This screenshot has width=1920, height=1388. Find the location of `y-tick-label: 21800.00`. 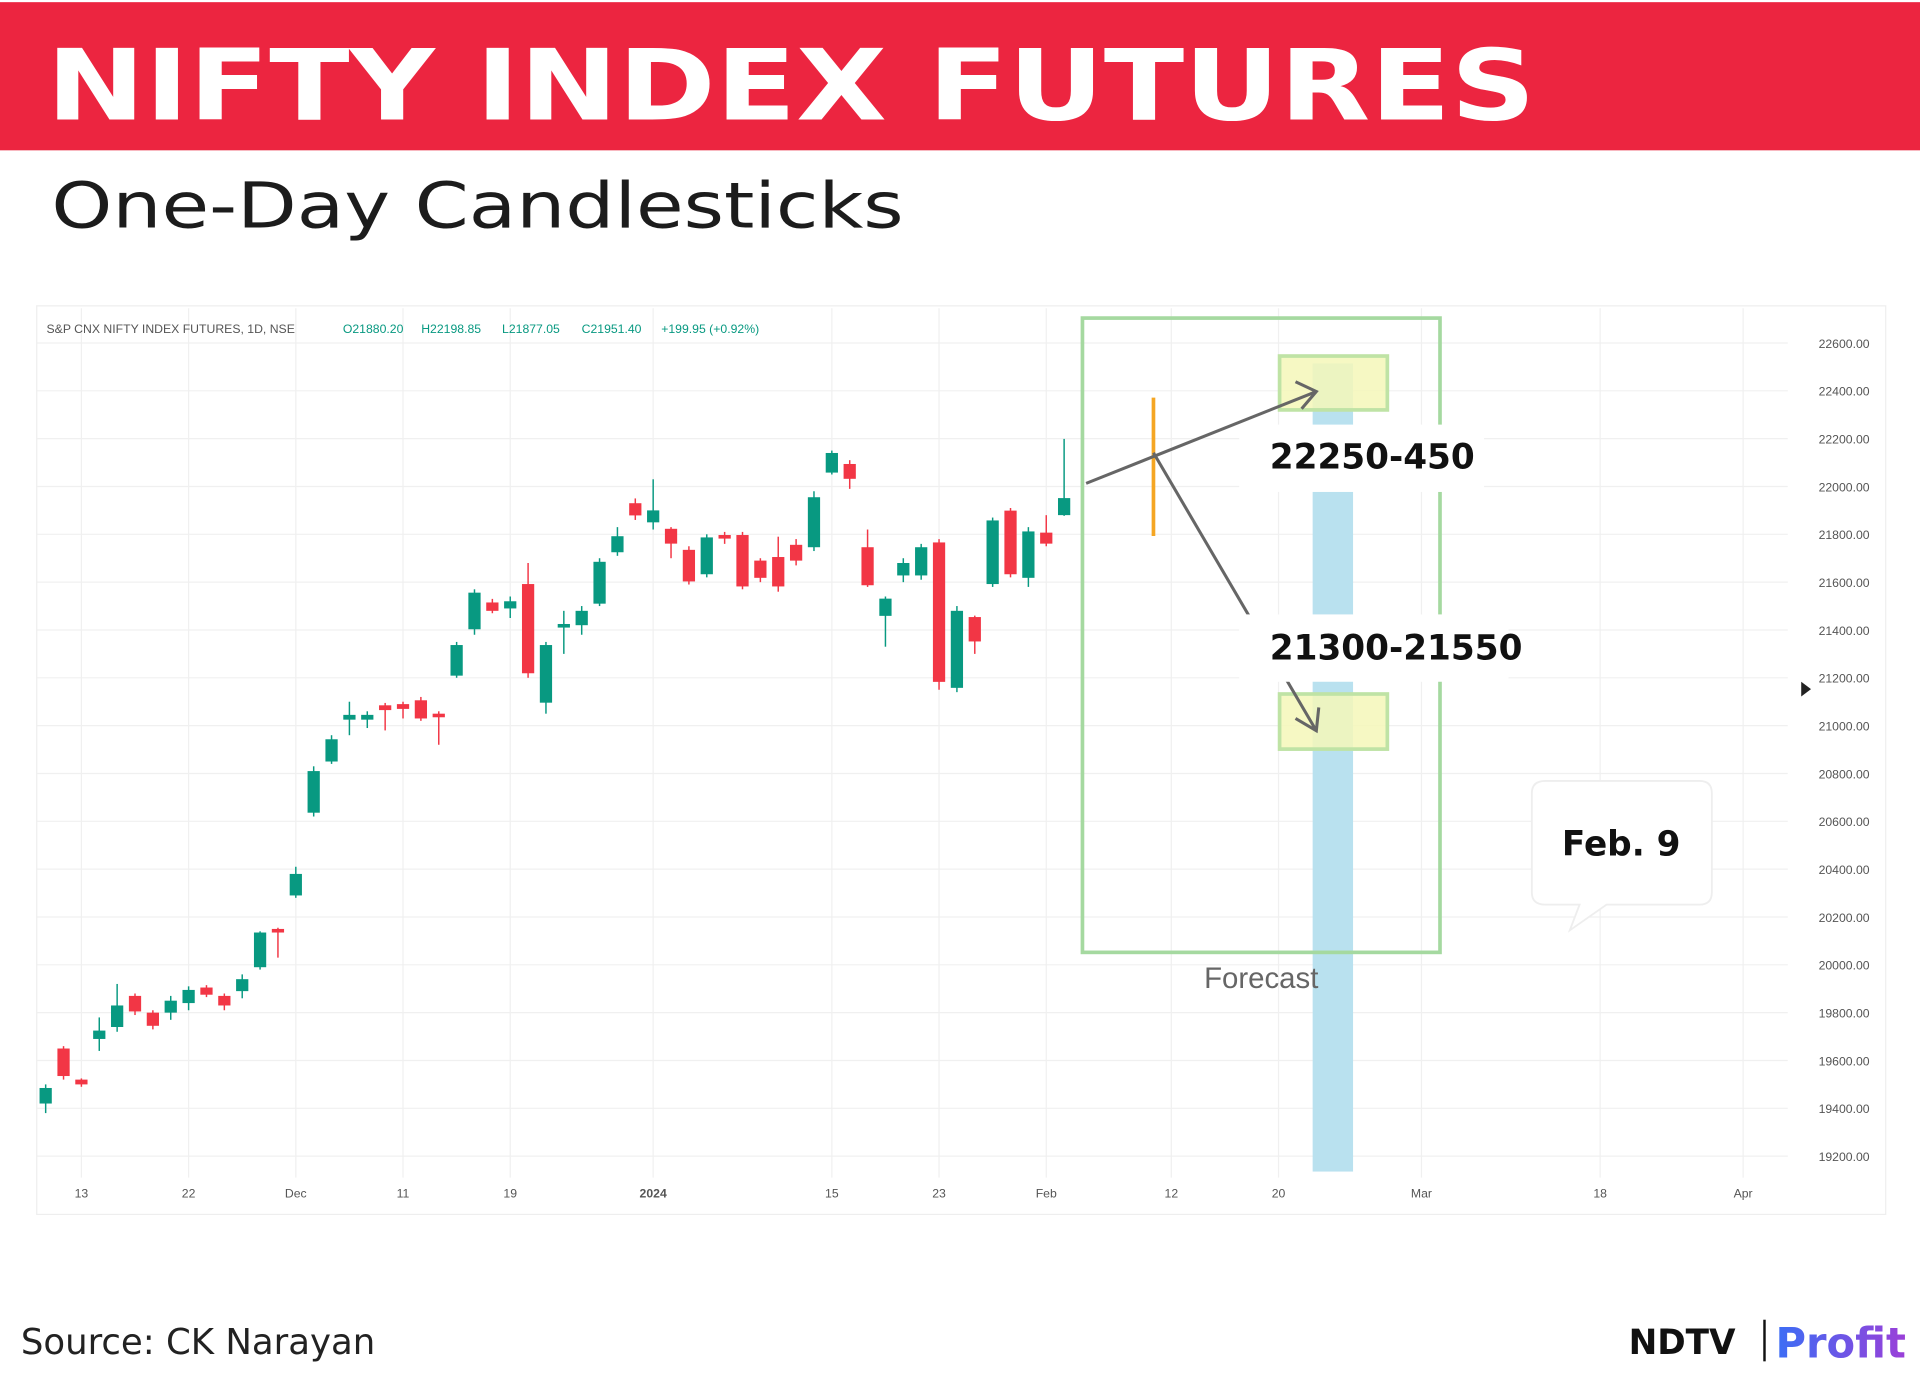

y-tick-label: 21800.00 is located at coordinates (1844, 535).